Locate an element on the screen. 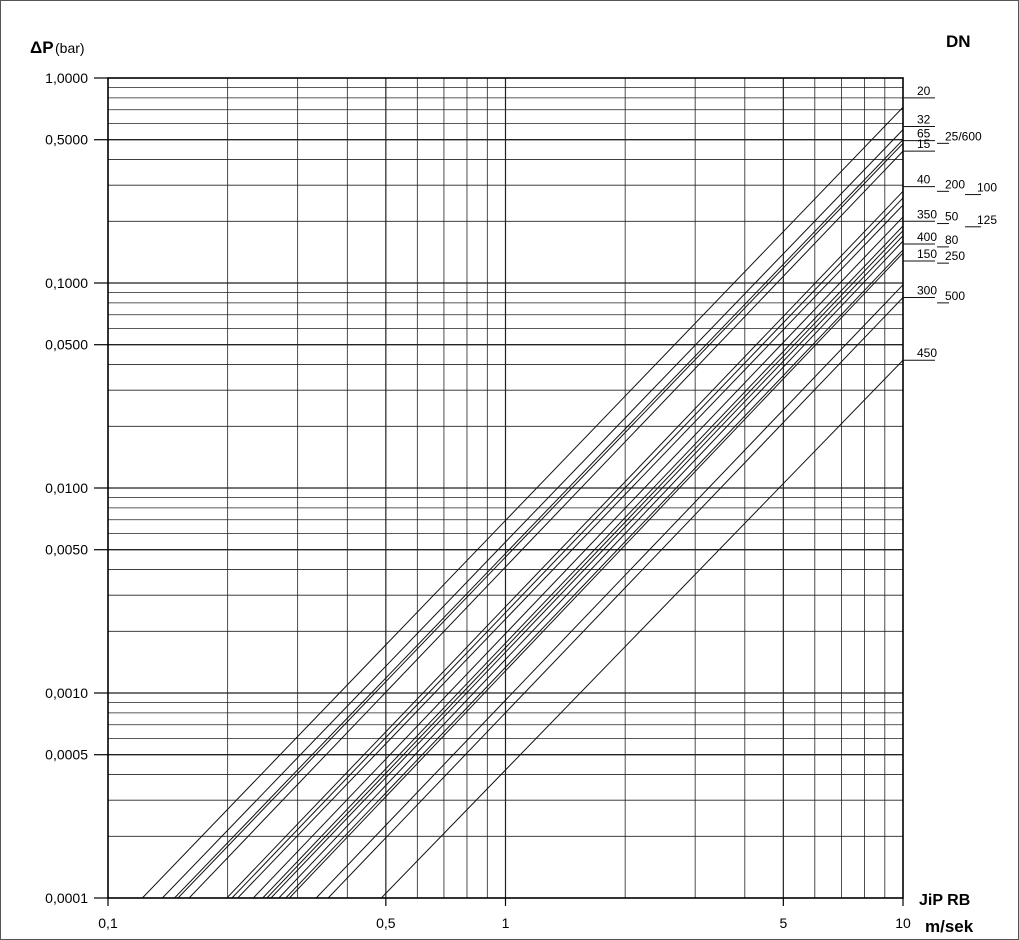 Image resolution: width=1019 pixels, height=940 pixels. y-tick-label: 0,0001 is located at coordinates (66, 898).